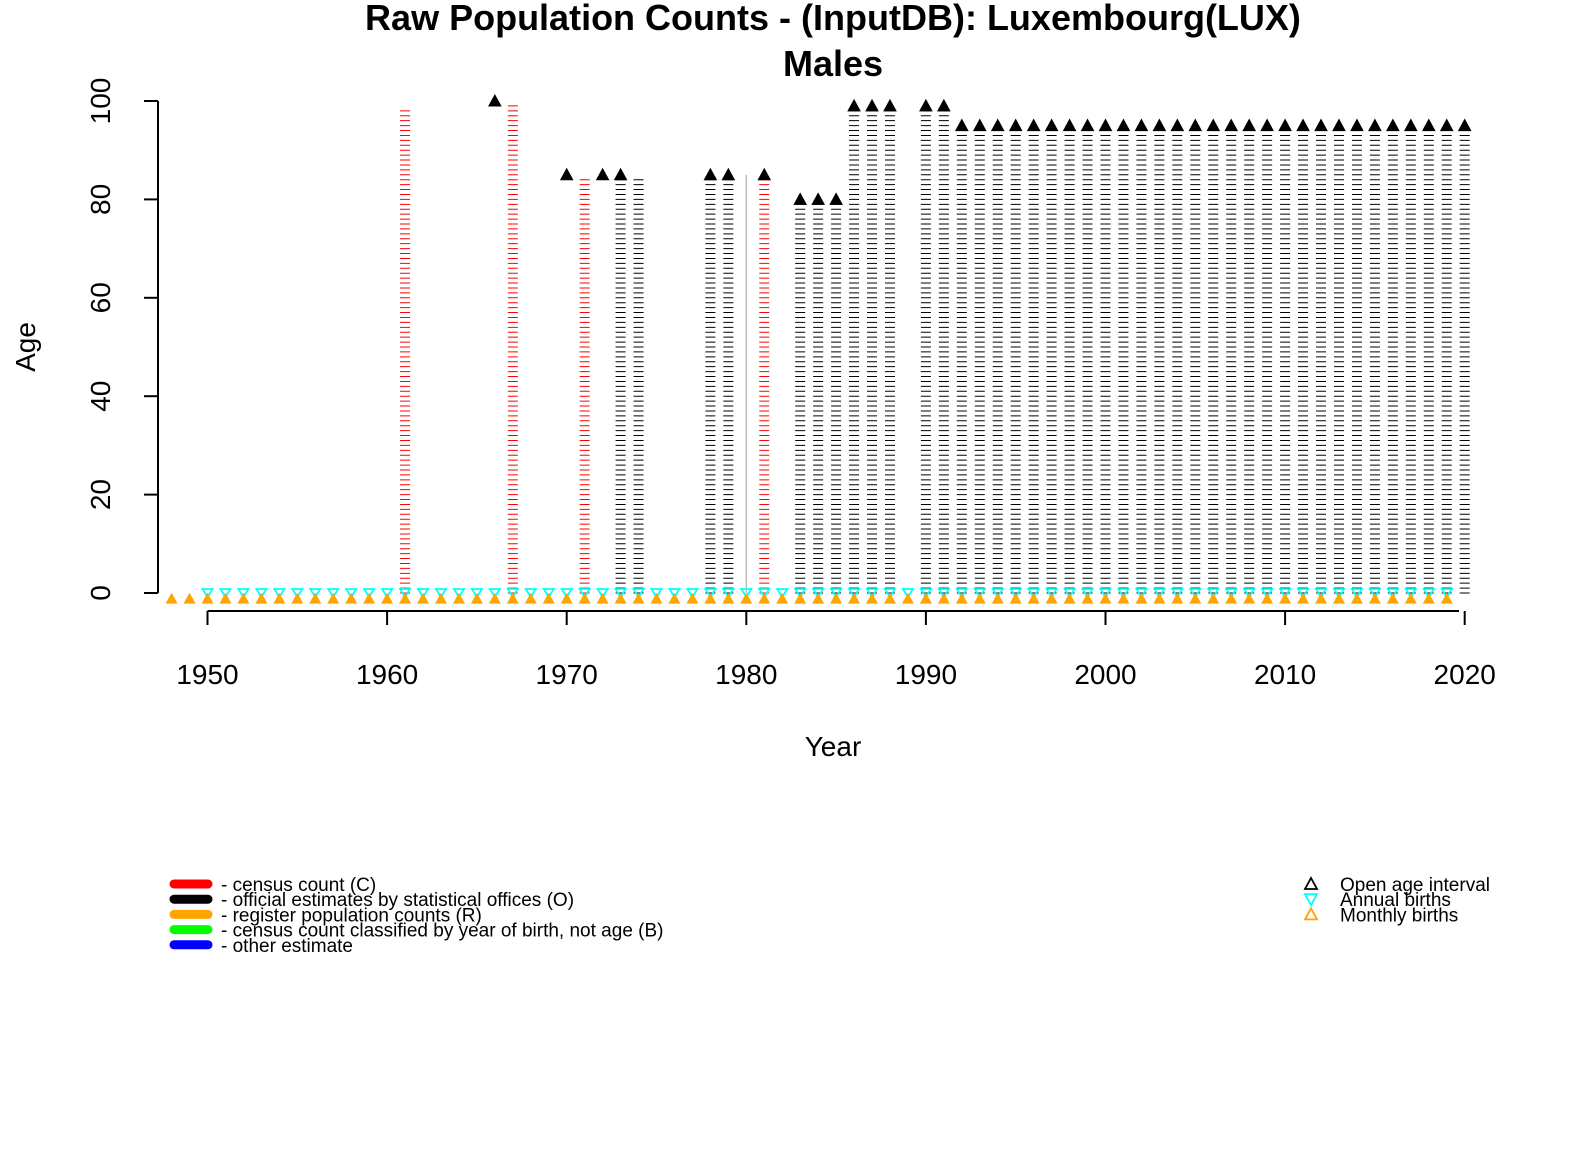 The image size is (1584, 1152). What do you see at coordinates (100, 396) in the screenshot?
I see `y-tick-label: 40` at bounding box center [100, 396].